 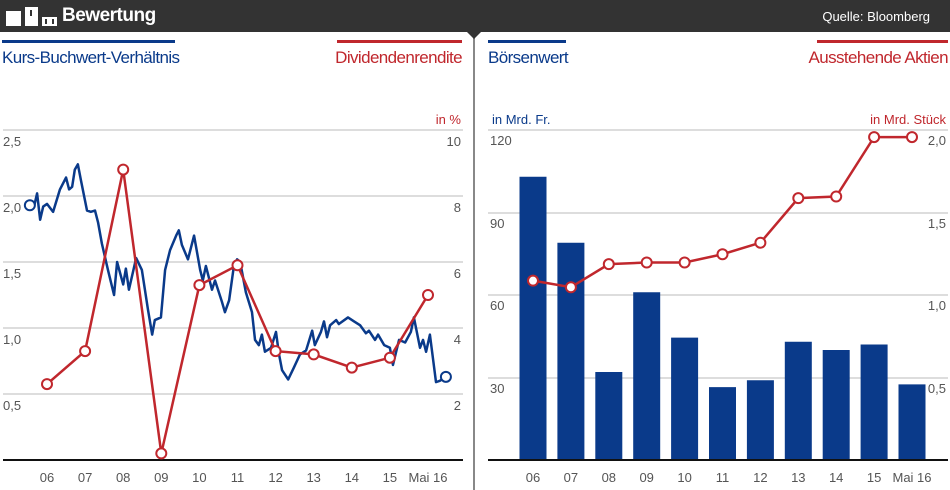 What do you see at coordinates (109, 15) in the screenshot?
I see `widget-title: Bewertung` at bounding box center [109, 15].